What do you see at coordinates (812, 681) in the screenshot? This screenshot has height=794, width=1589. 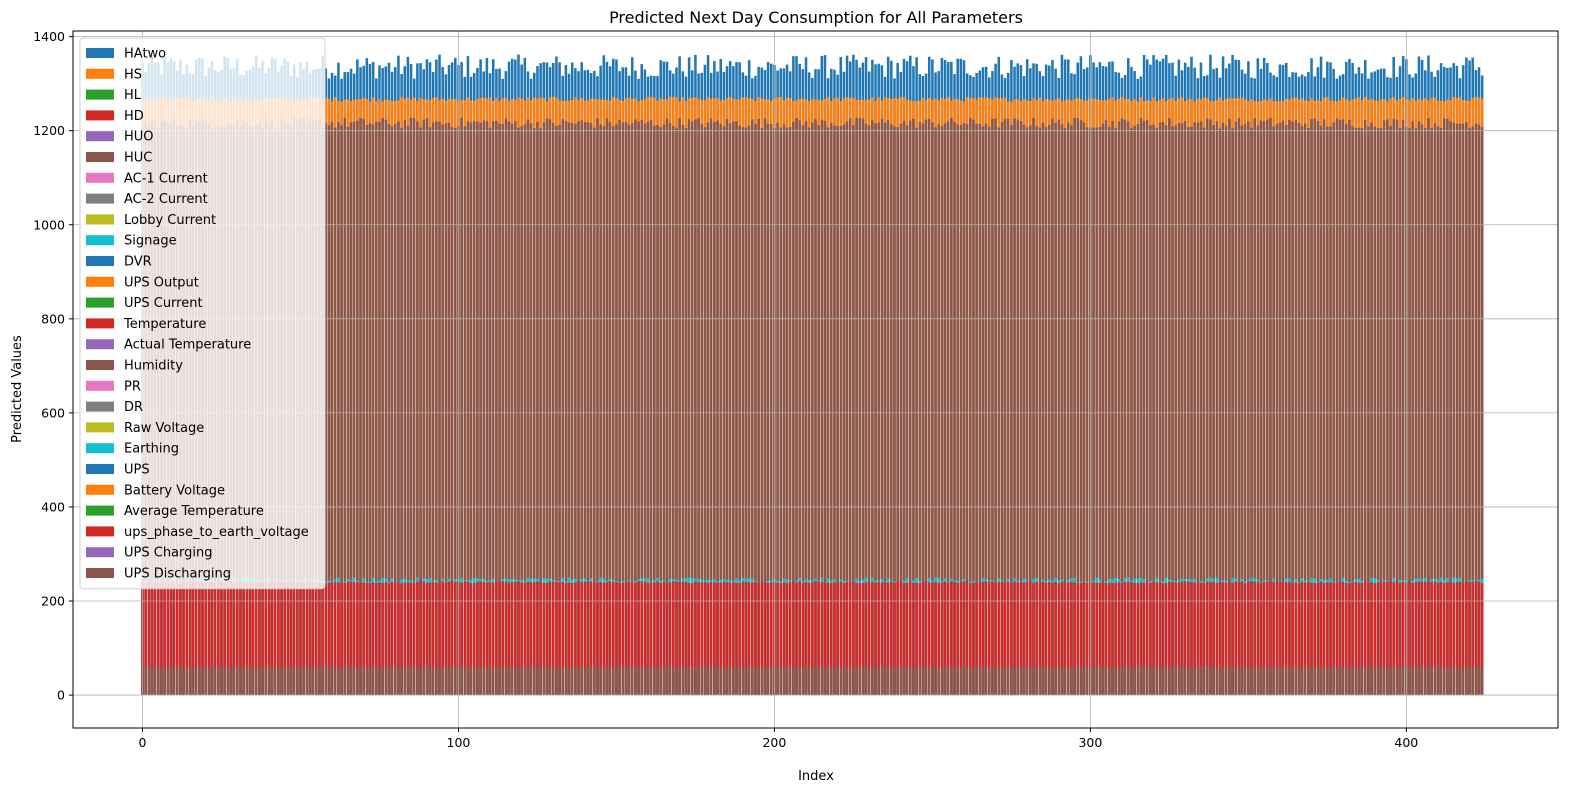 I see `series-ups-discharging` at bounding box center [812, 681].